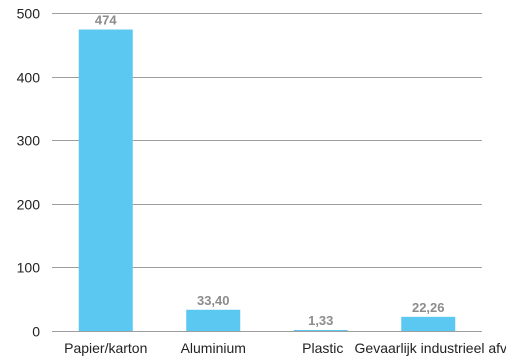  Describe the element at coordinates (29, 173) in the screenshot. I see `y-axis-tick-labels: 0 100 200 300 400 500` at that location.